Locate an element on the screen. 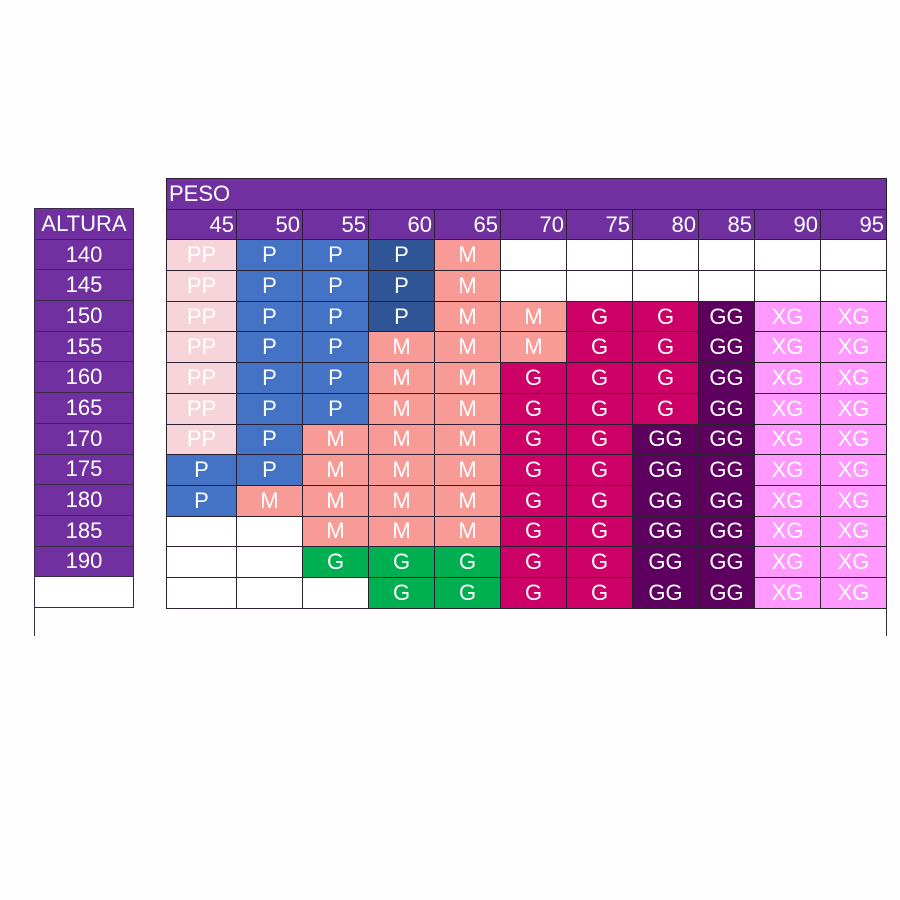  height-cell: 150 is located at coordinates (84, 316).